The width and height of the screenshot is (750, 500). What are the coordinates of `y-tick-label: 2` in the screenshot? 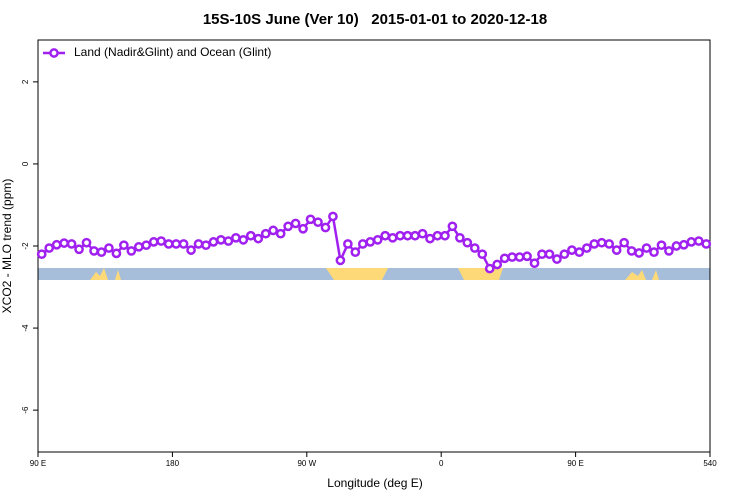 It's located at (25, 81).